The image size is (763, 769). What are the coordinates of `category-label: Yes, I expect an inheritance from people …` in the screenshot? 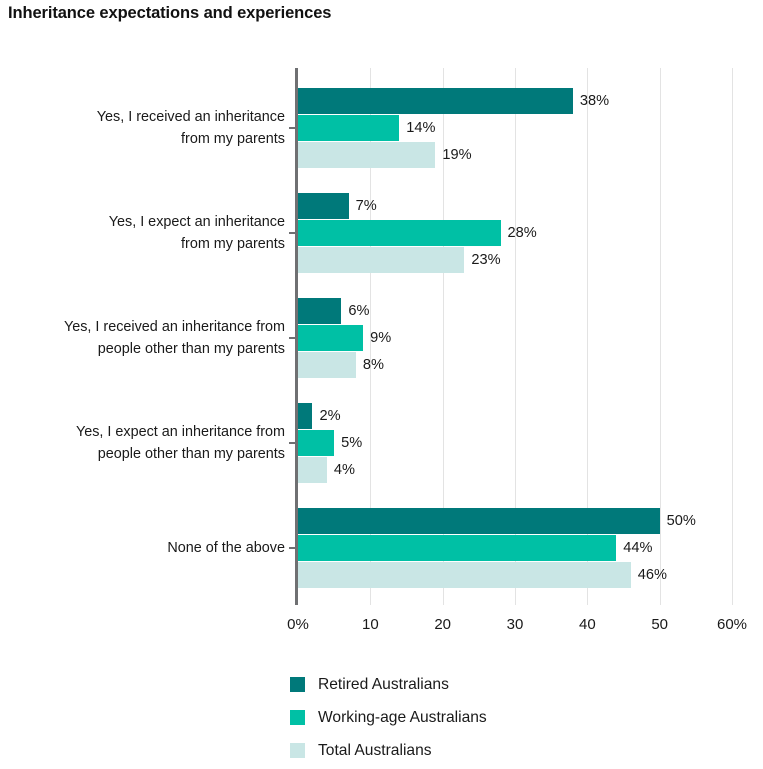 It's located at (142, 443).